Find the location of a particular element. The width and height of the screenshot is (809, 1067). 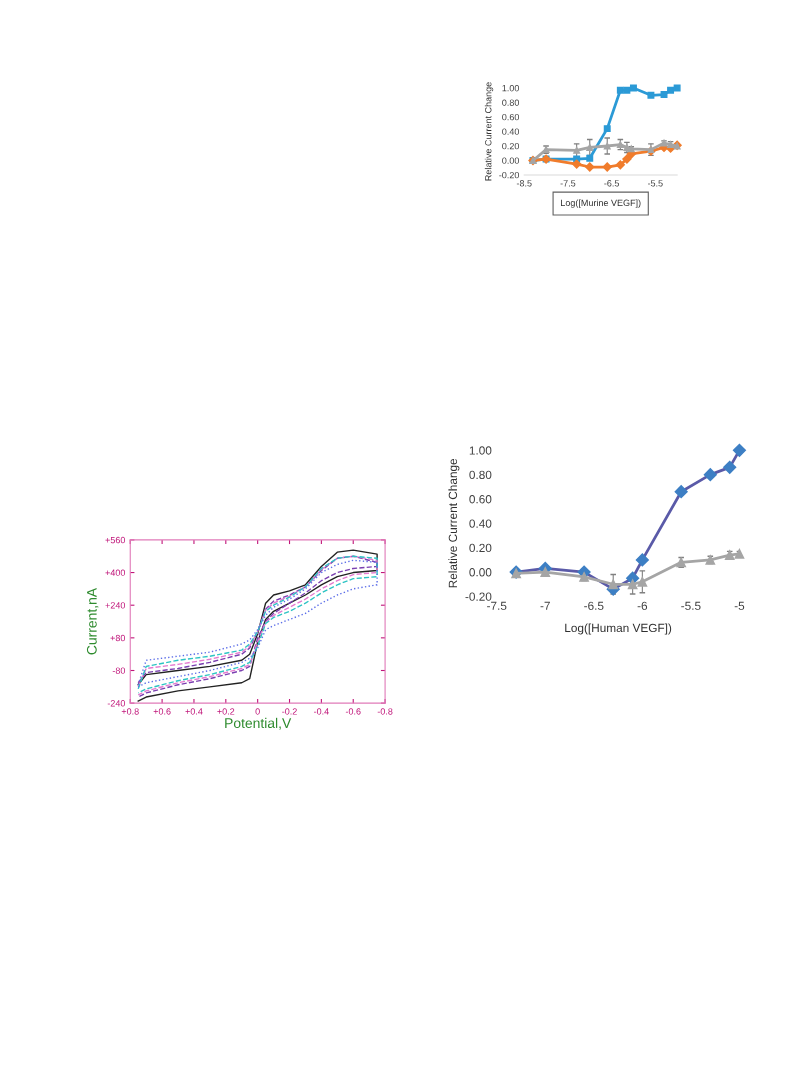

x-tick-label: -5 is located at coordinates (739, 605).